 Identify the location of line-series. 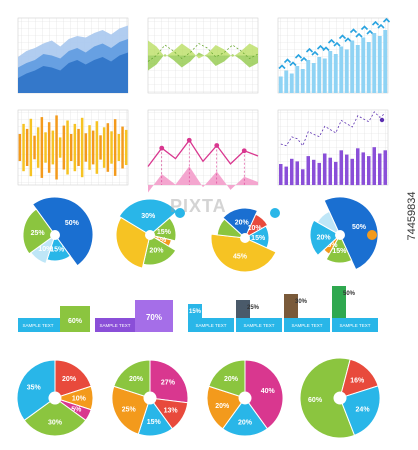
(203, 153).